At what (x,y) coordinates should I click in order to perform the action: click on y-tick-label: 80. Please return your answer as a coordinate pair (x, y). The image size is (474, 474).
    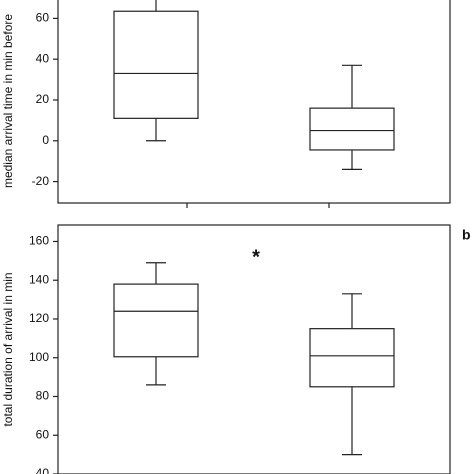
    Looking at the image, I should click on (43, 396).